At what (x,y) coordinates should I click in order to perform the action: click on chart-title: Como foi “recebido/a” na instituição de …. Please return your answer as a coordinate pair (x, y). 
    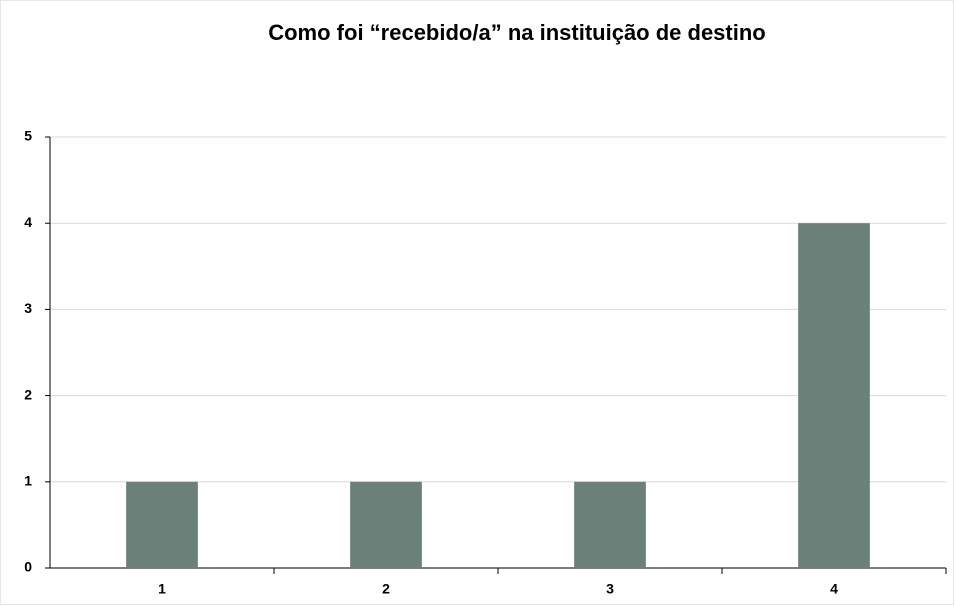
    Looking at the image, I should click on (517, 32).